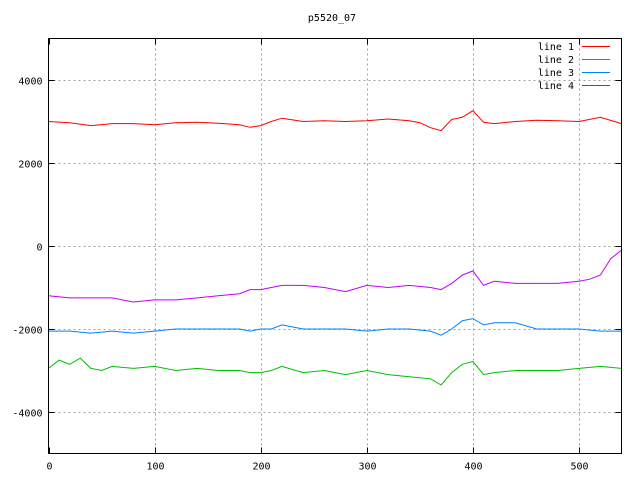 This screenshot has height=480, width=640. What do you see at coordinates (556, 47) in the screenshot?
I see `legend-label: line 1` at bounding box center [556, 47].